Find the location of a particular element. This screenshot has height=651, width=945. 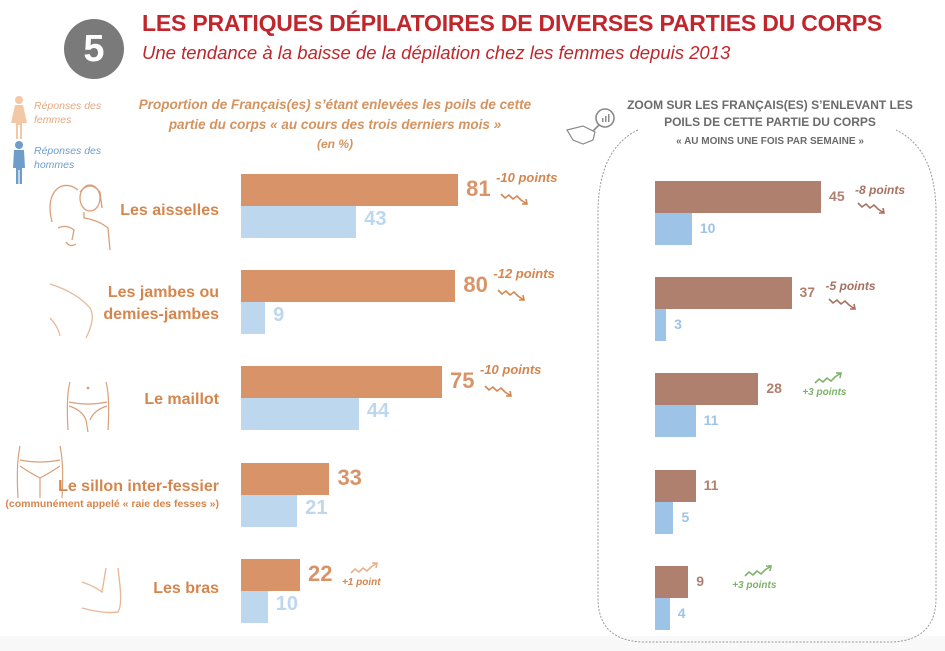

category-name: Les aisselles is located at coordinates (169, 210).